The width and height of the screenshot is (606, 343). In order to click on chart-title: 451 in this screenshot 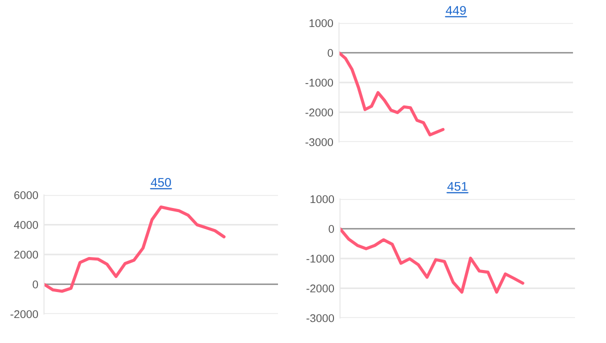, I will do `click(457, 186)`.